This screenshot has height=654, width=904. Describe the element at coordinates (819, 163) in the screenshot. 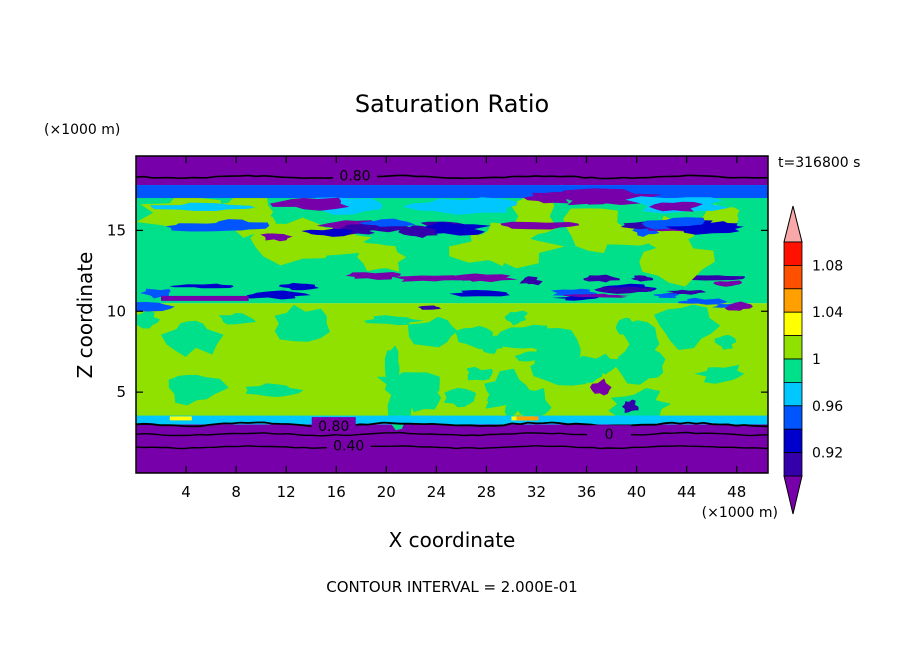

I see `time-label: t=316800 s` at that location.